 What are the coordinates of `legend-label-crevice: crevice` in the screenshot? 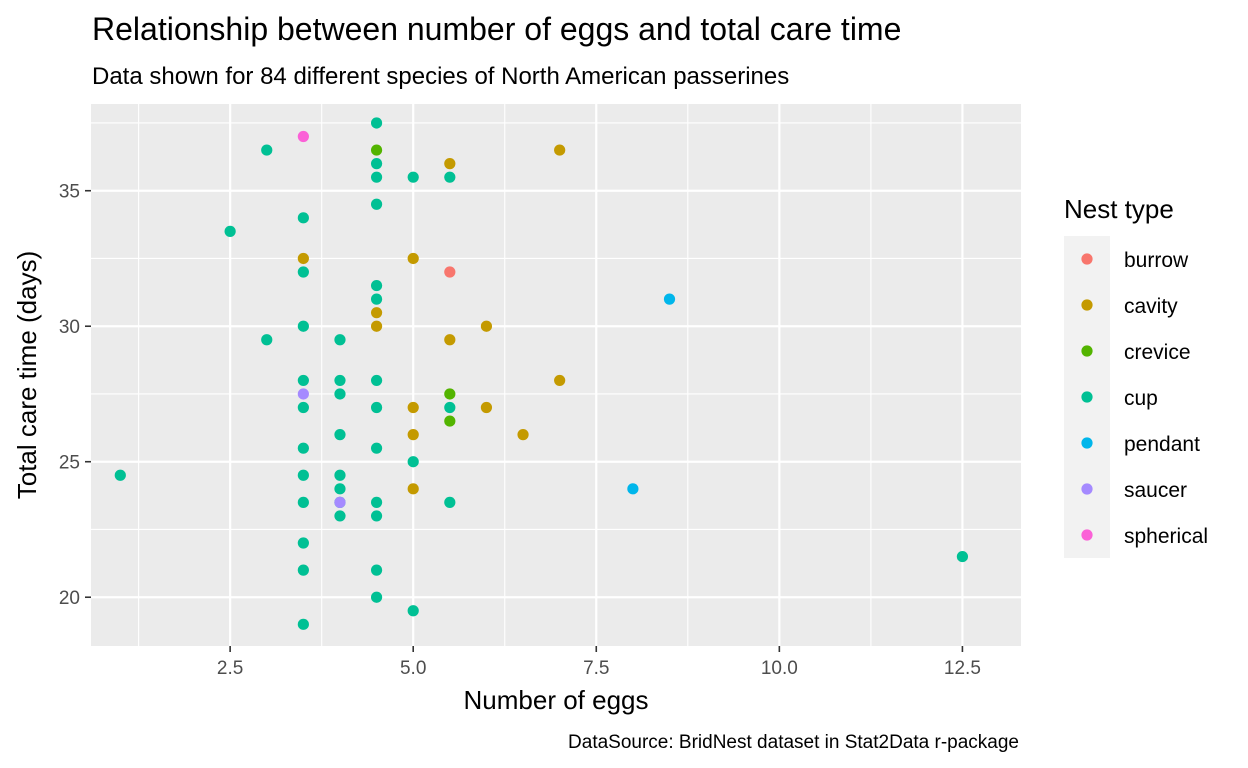 It's located at (1157, 352).